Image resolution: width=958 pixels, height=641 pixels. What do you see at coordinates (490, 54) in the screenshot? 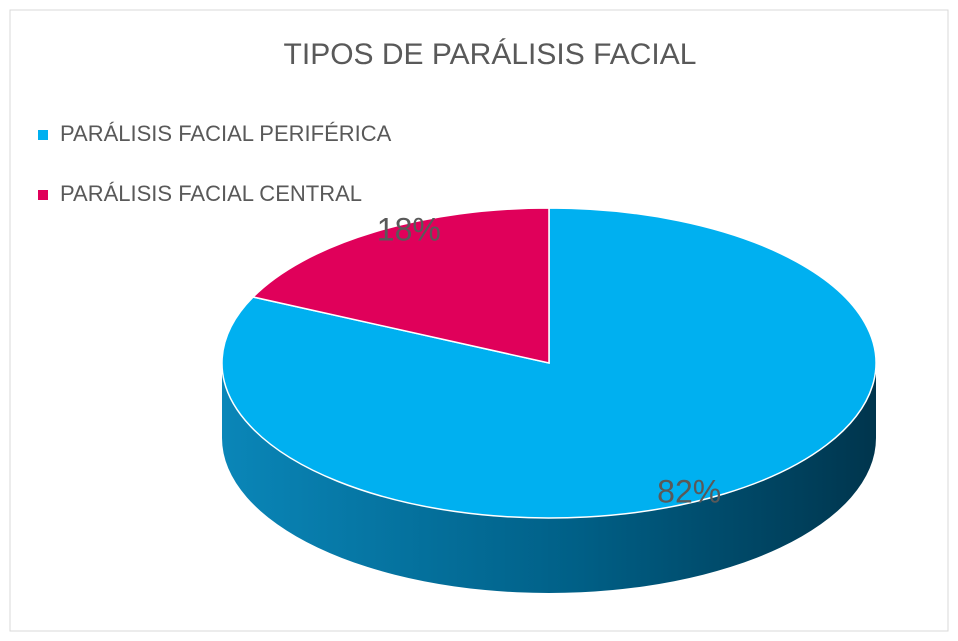
I see `chart-title: TIPOS DE PARÁLISIS FACIAL` at bounding box center [490, 54].